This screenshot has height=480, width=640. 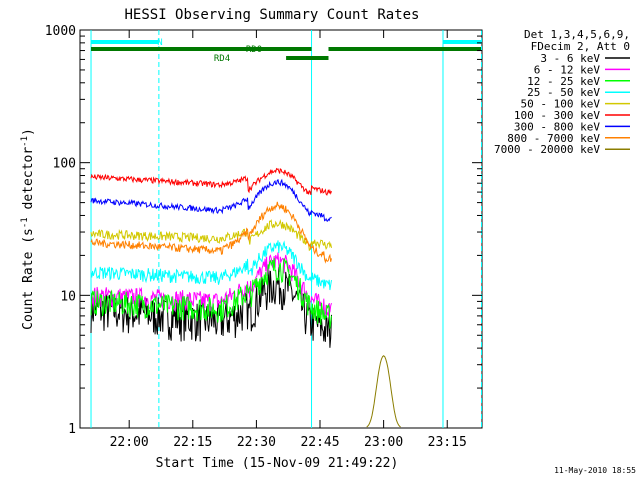 I want to click on y-axis-label-mid: detector, so click(x=28, y=182).